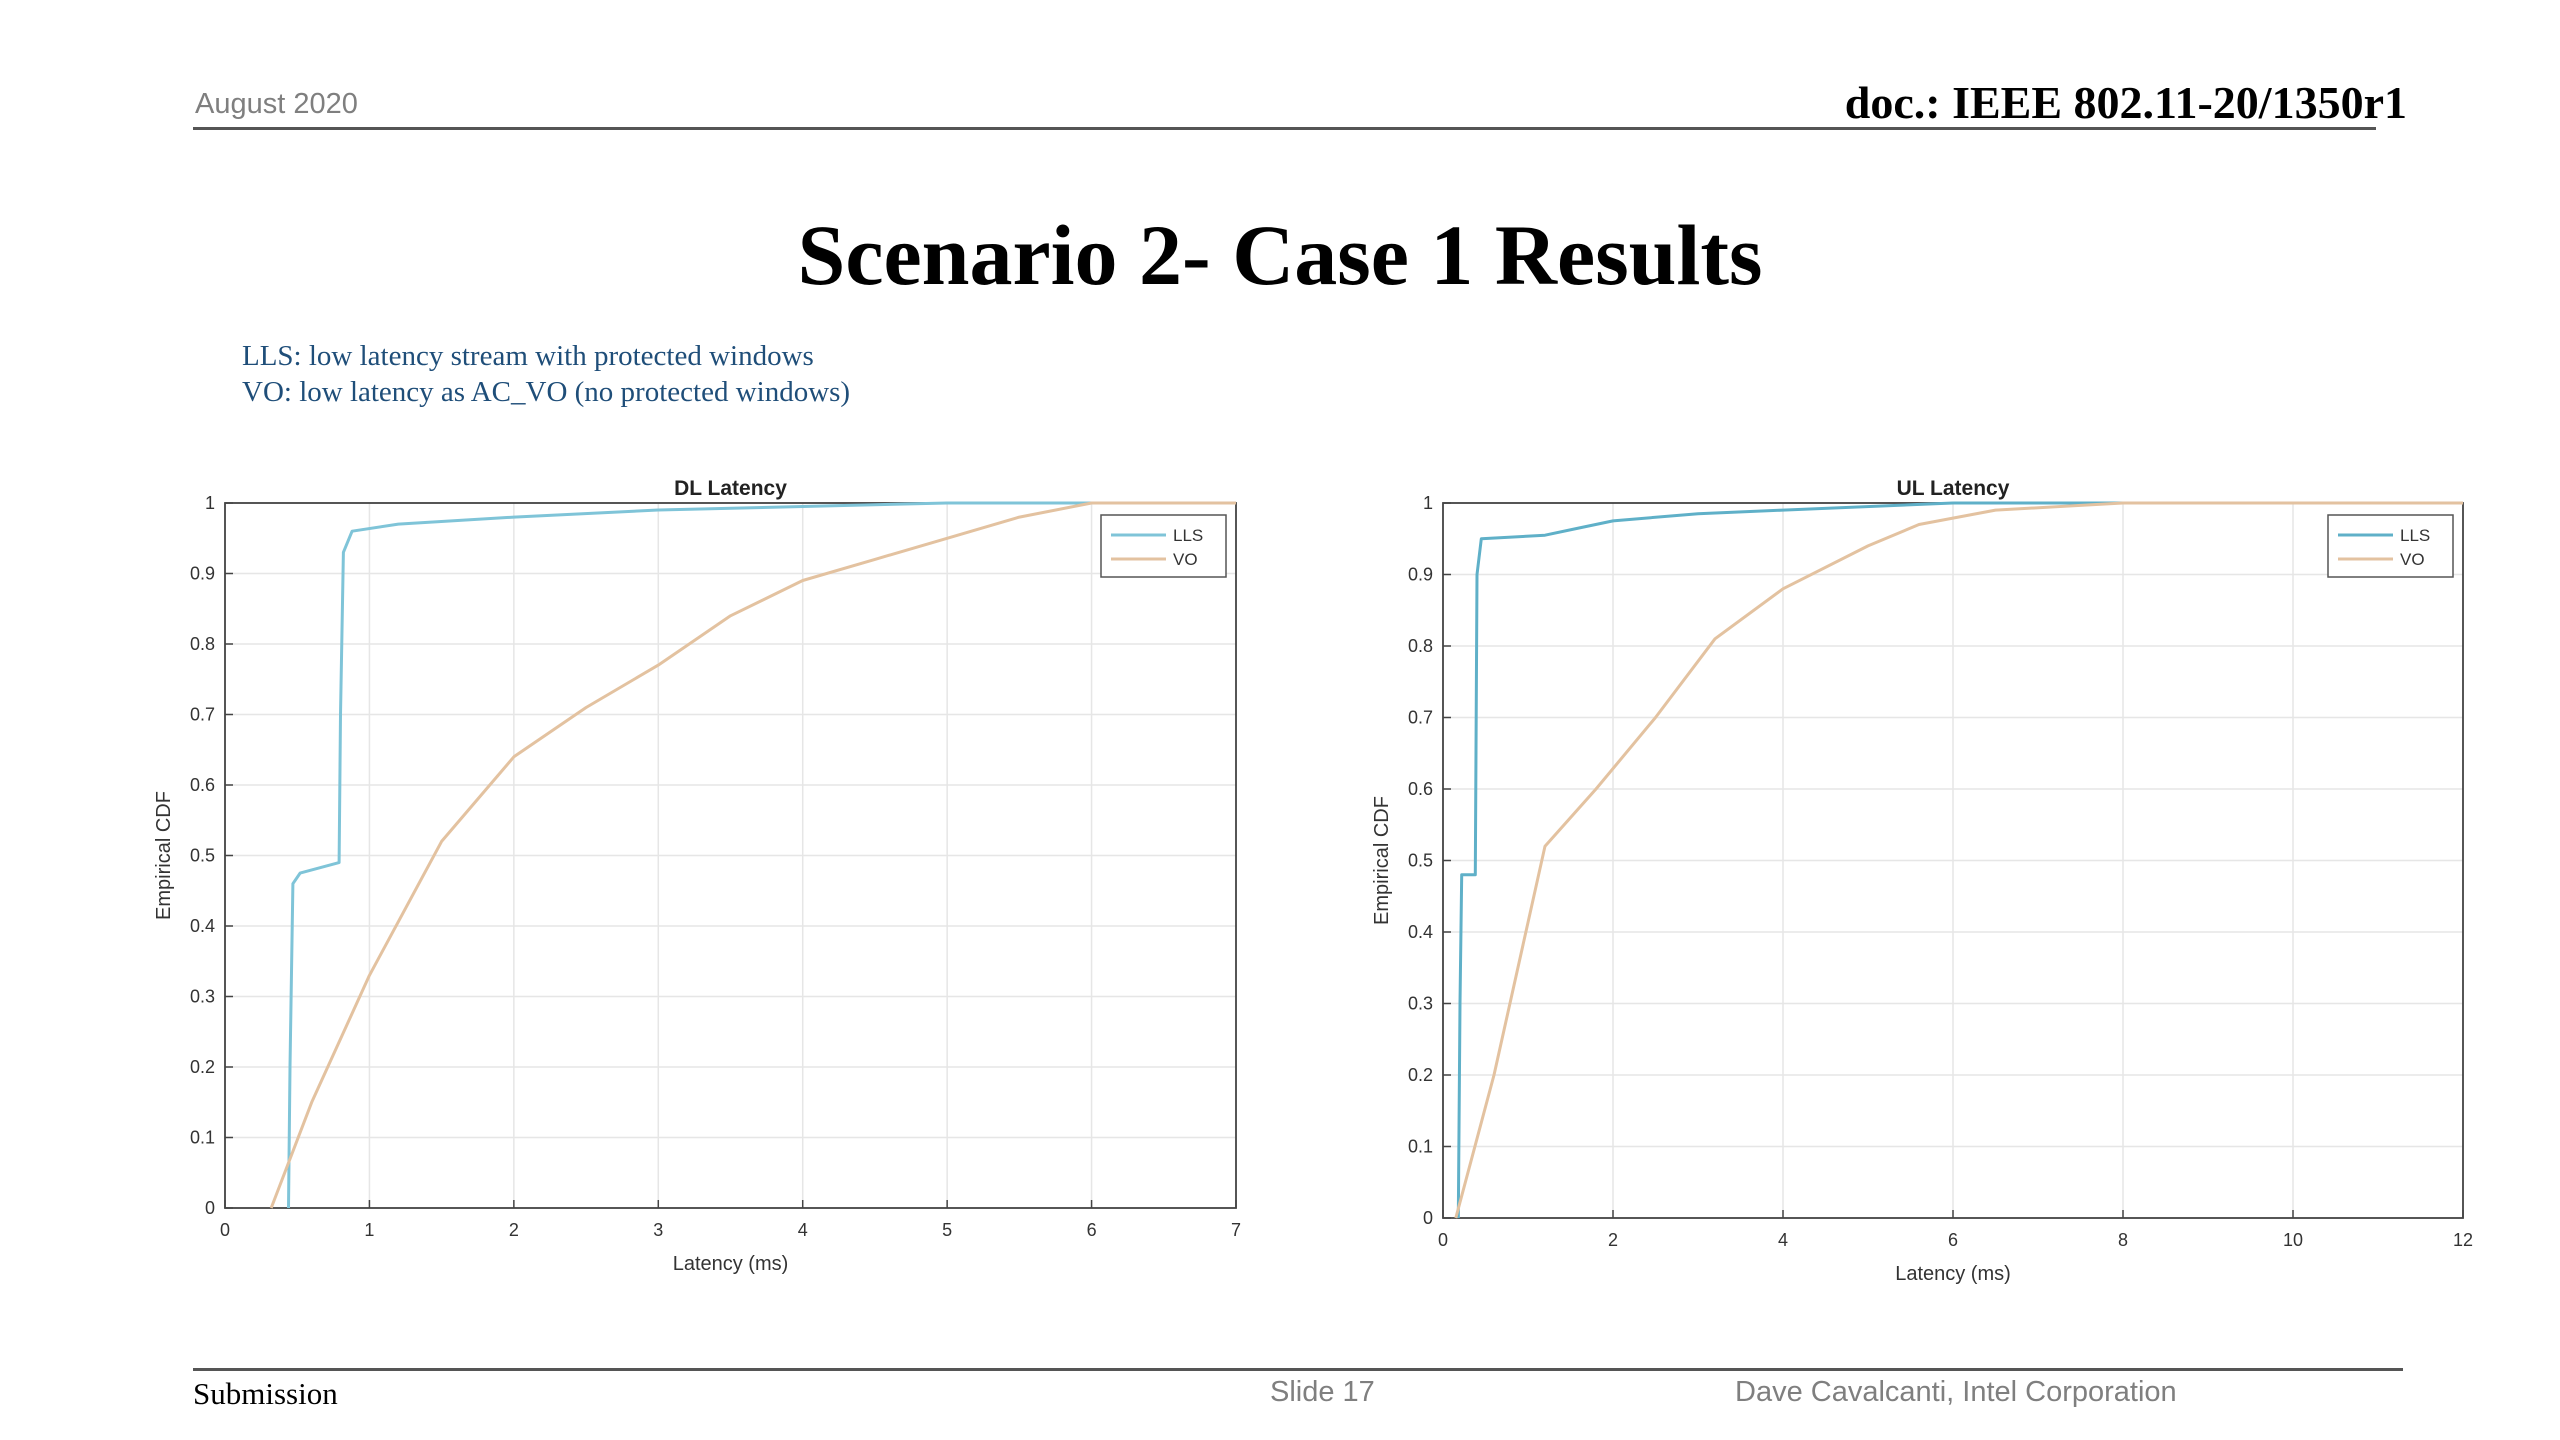 Image resolution: width=2560 pixels, height=1440 pixels. I want to click on slide-title: Scenario 2- Case 1 Results, so click(1280, 255).